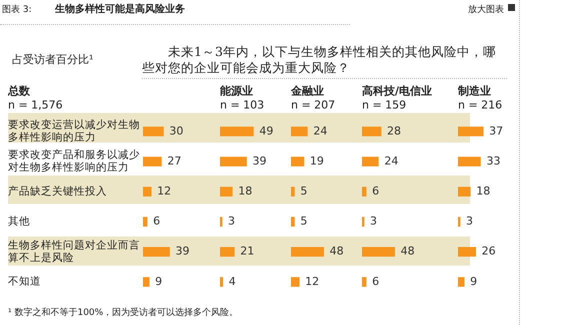 Image resolution: width=569 pixels, height=325 pixels. Describe the element at coordinates (474, 91) in the screenshot. I see `chart-title: 制造业` at that location.